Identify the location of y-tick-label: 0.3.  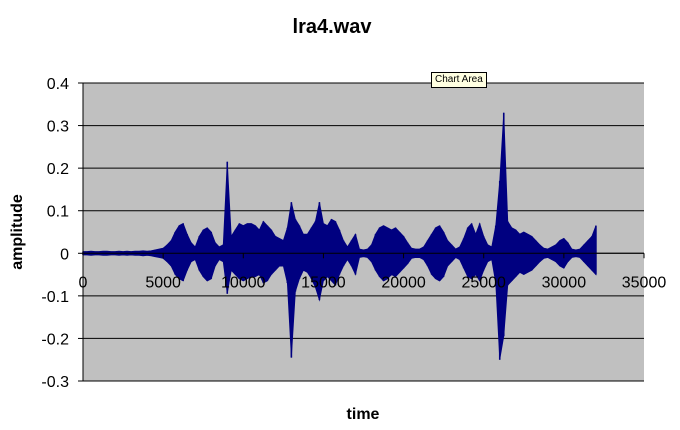
(58, 127).